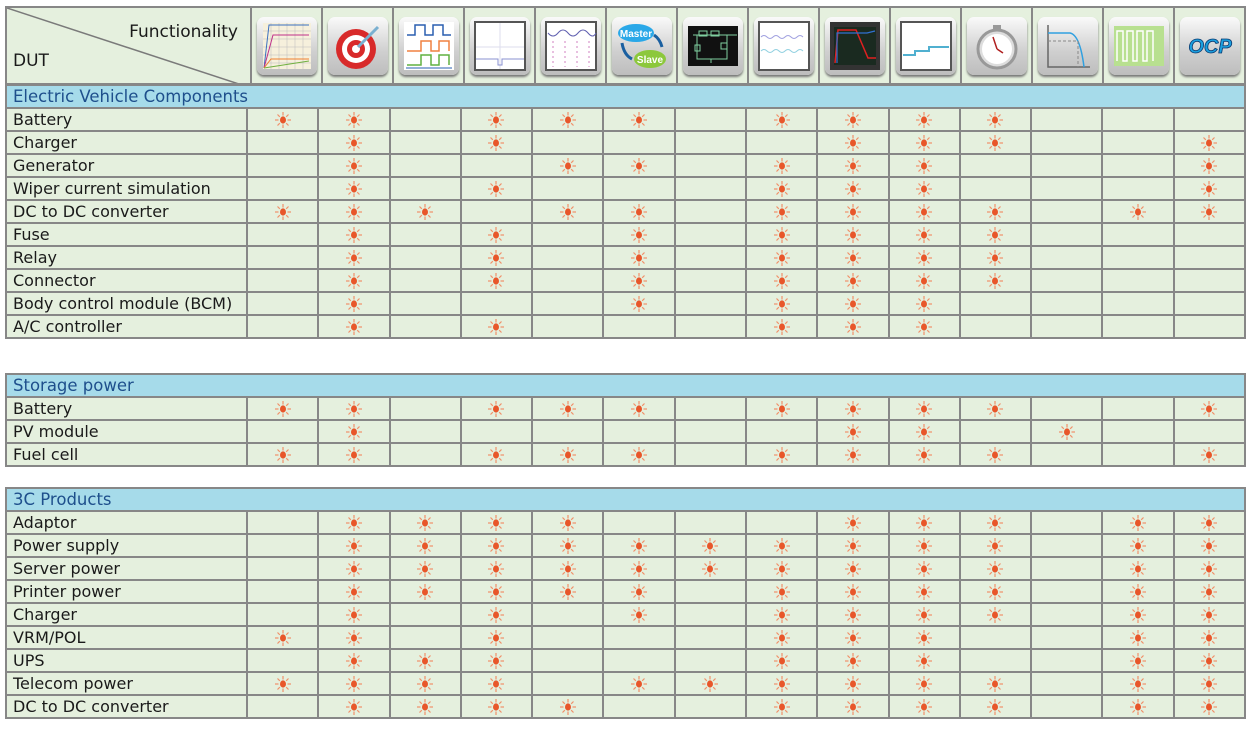 Image resolution: width=1252 pixels, height=739 pixels. I want to click on dut-label: Printer power, so click(126, 591).